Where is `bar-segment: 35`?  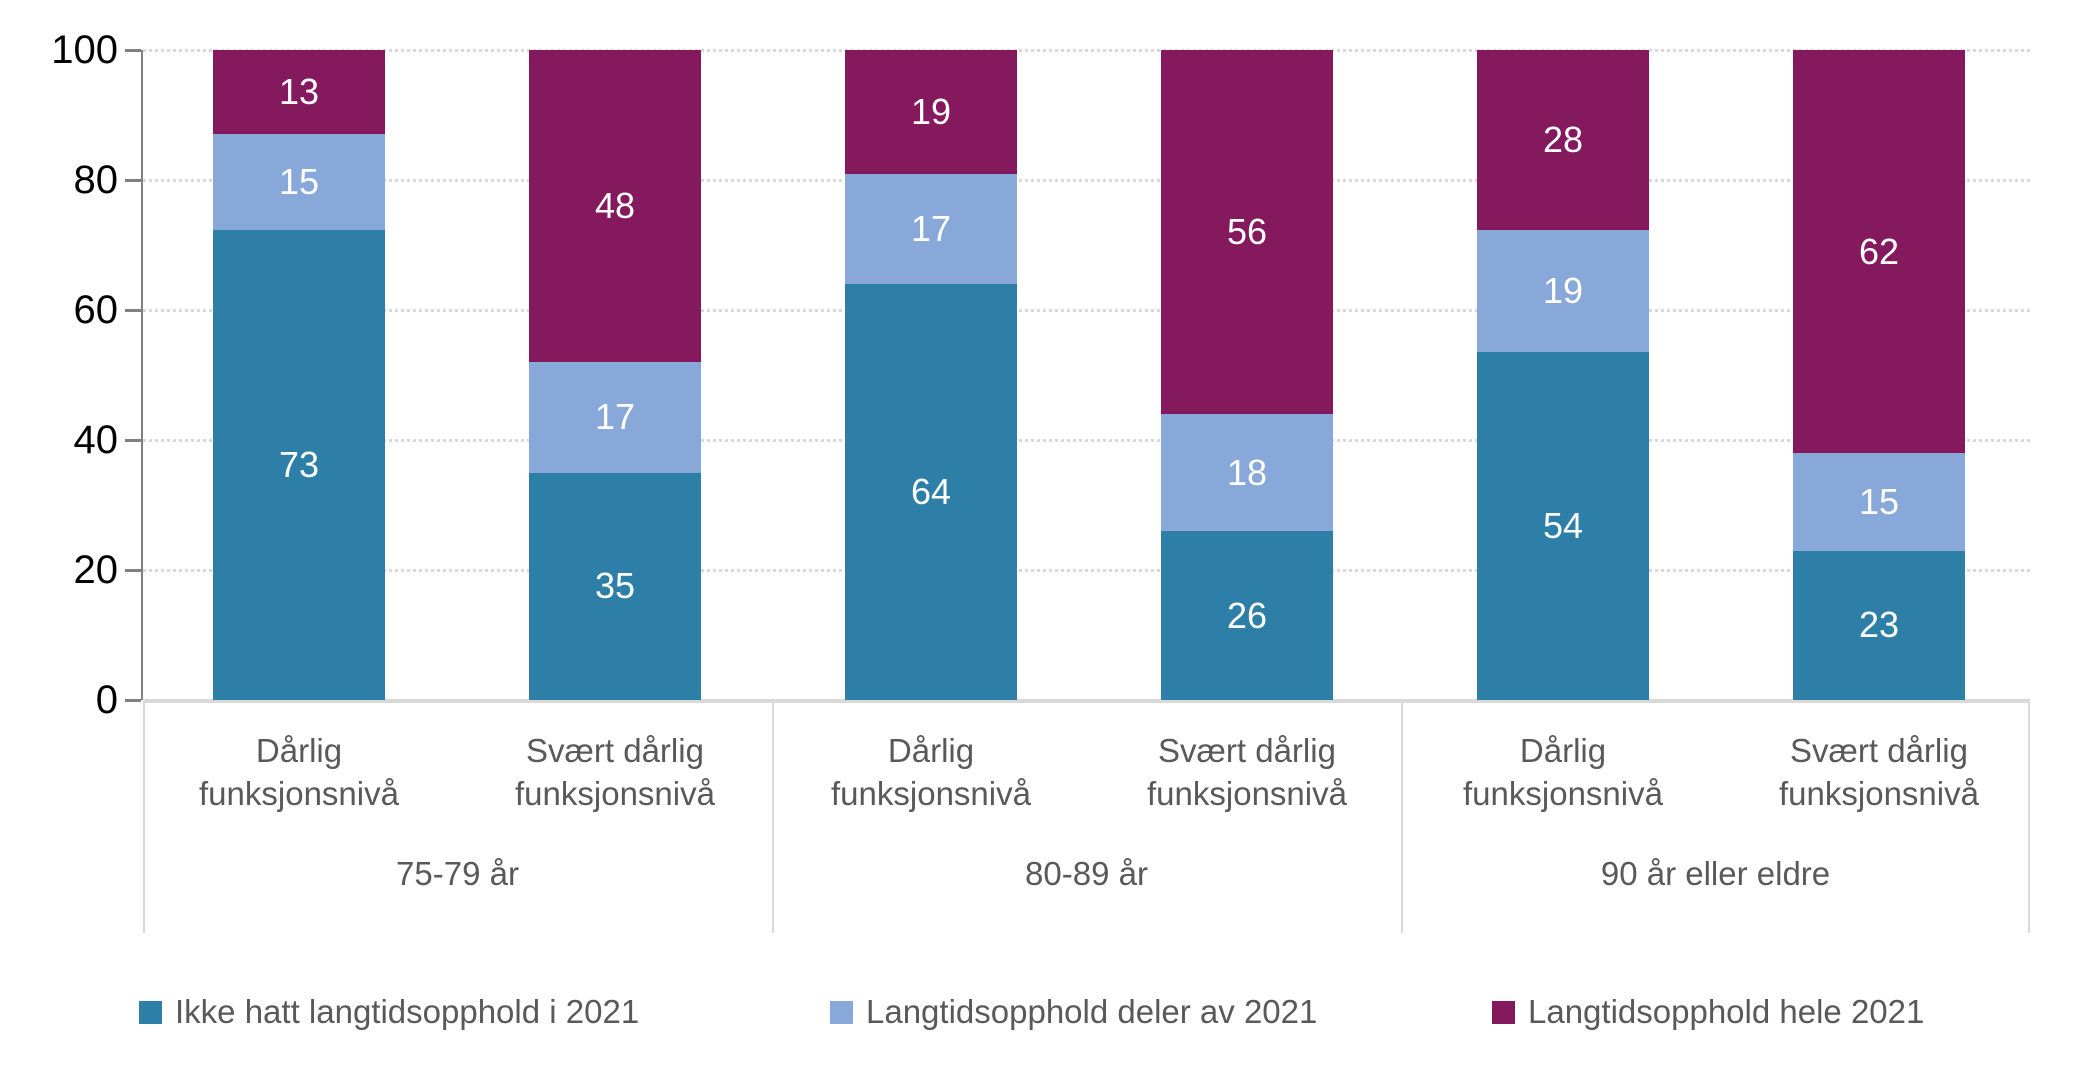
bar-segment: 35 is located at coordinates (615, 586).